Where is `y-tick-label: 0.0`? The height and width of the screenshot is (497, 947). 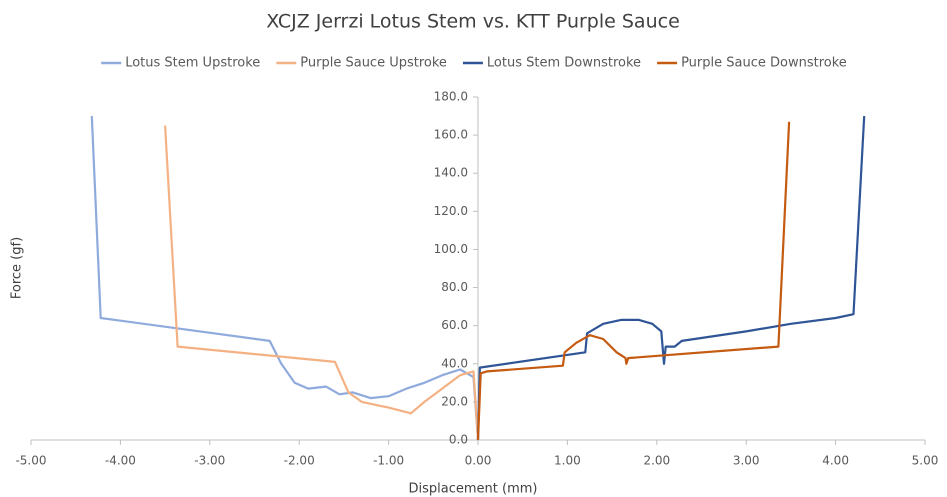
y-tick-label: 0.0 is located at coordinates (458, 440).